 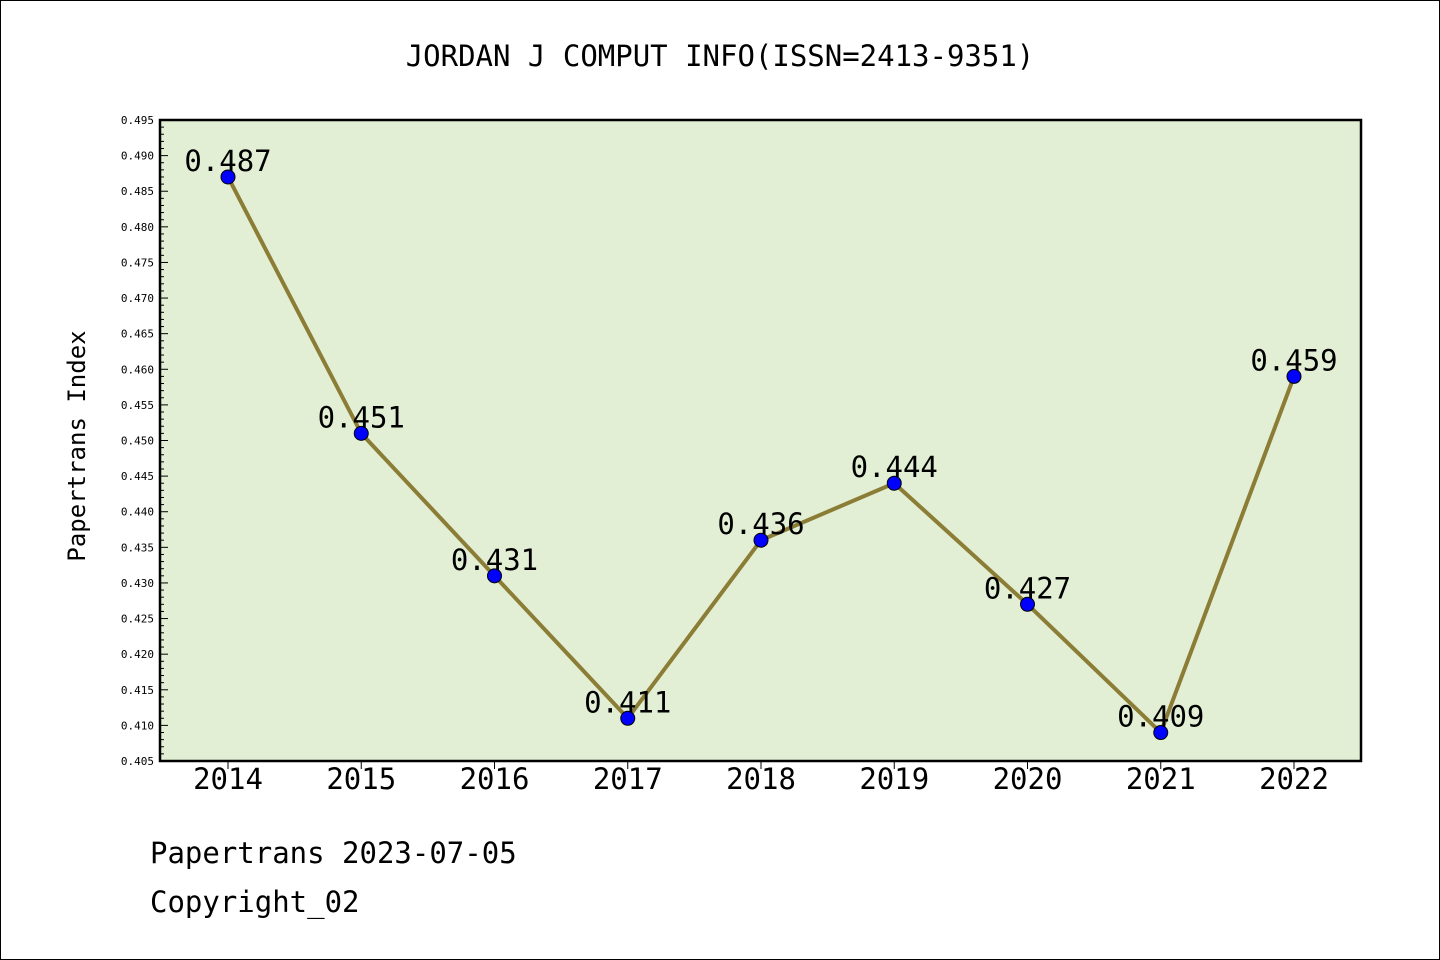 What do you see at coordinates (1160, 717) in the screenshot?
I see `data-label: 0.409` at bounding box center [1160, 717].